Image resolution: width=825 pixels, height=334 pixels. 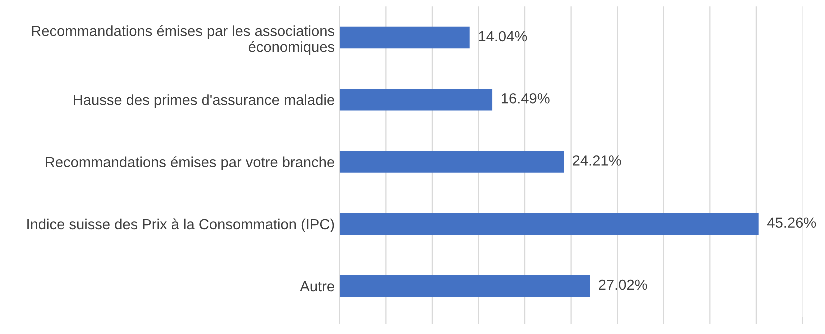 What do you see at coordinates (623, 285) in the screenshot?
I see `data-label: 27.02%` at bounding box center [623, 285].